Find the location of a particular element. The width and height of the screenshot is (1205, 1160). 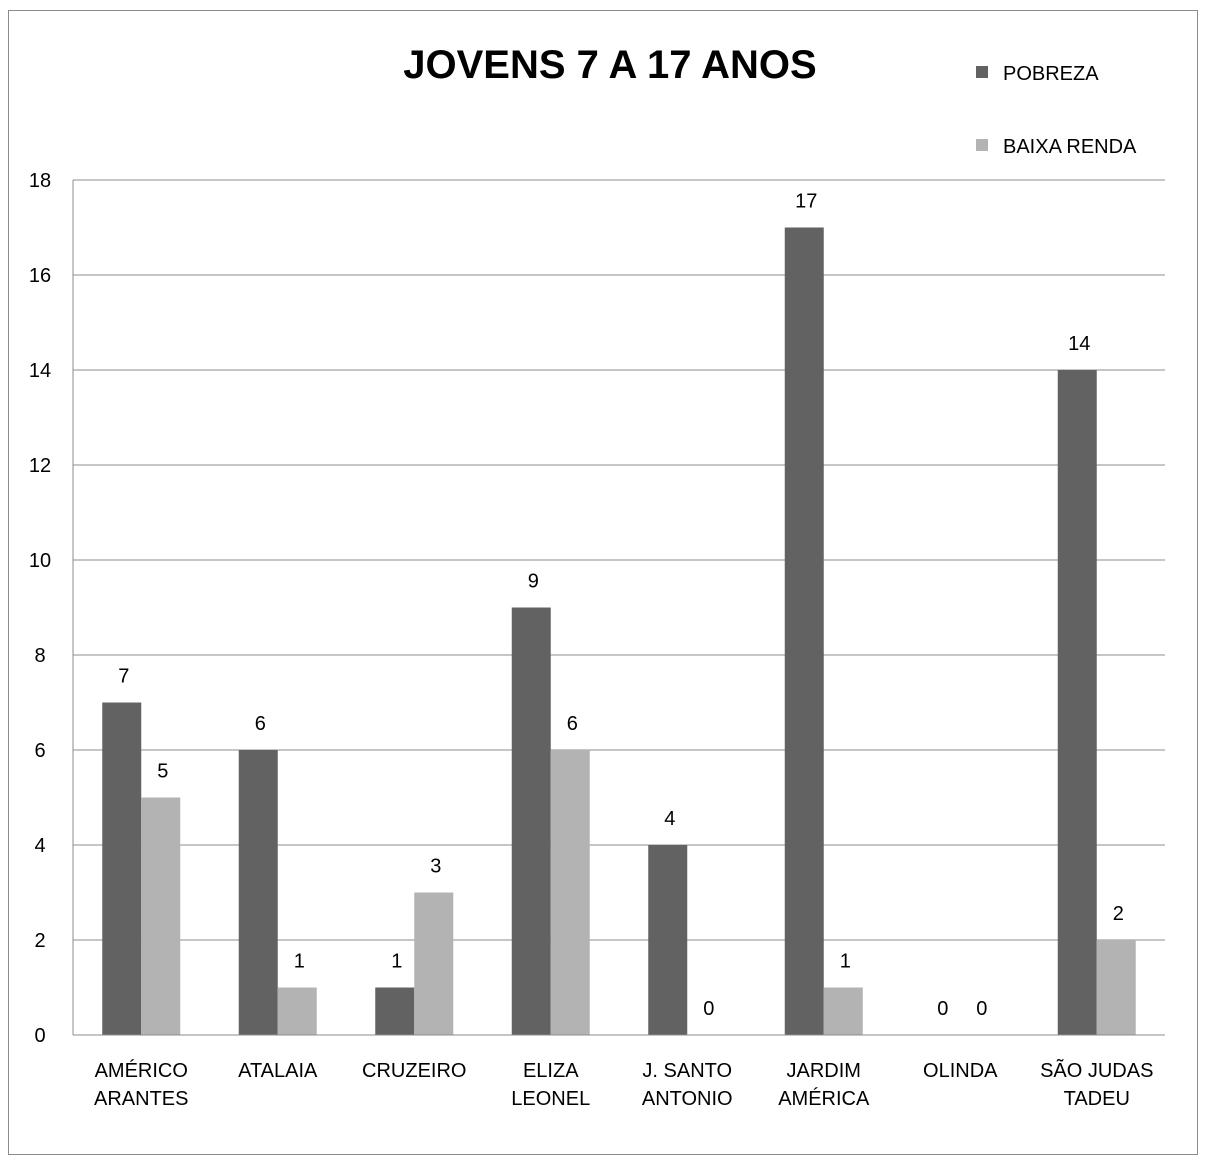

y-tick-label: 10 is located at coordinates (40, 561).